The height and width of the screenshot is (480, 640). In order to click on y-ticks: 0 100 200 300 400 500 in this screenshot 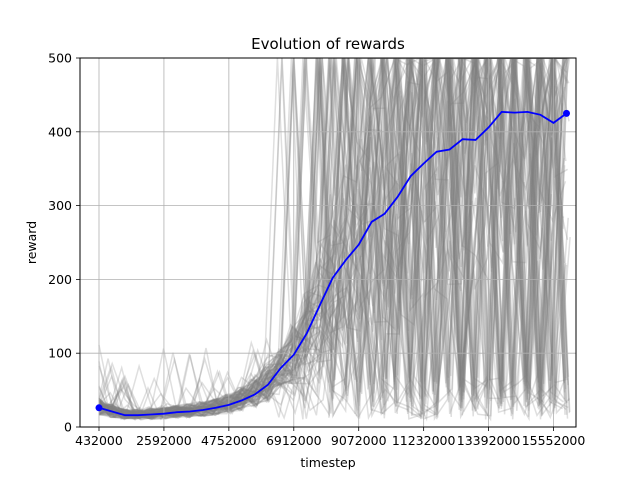, I will do `click(64, 243)`.